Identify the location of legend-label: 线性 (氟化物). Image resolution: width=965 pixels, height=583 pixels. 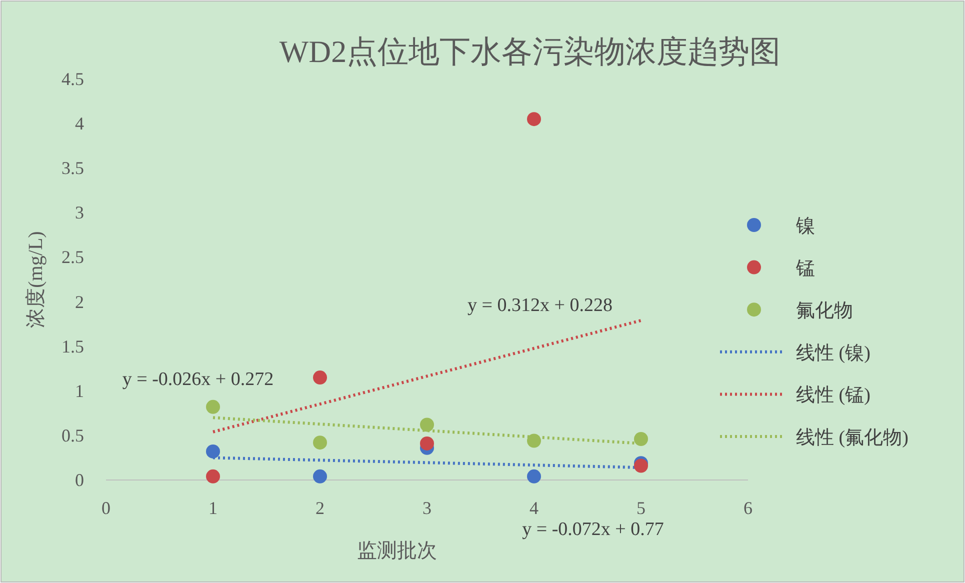
(852, 438).